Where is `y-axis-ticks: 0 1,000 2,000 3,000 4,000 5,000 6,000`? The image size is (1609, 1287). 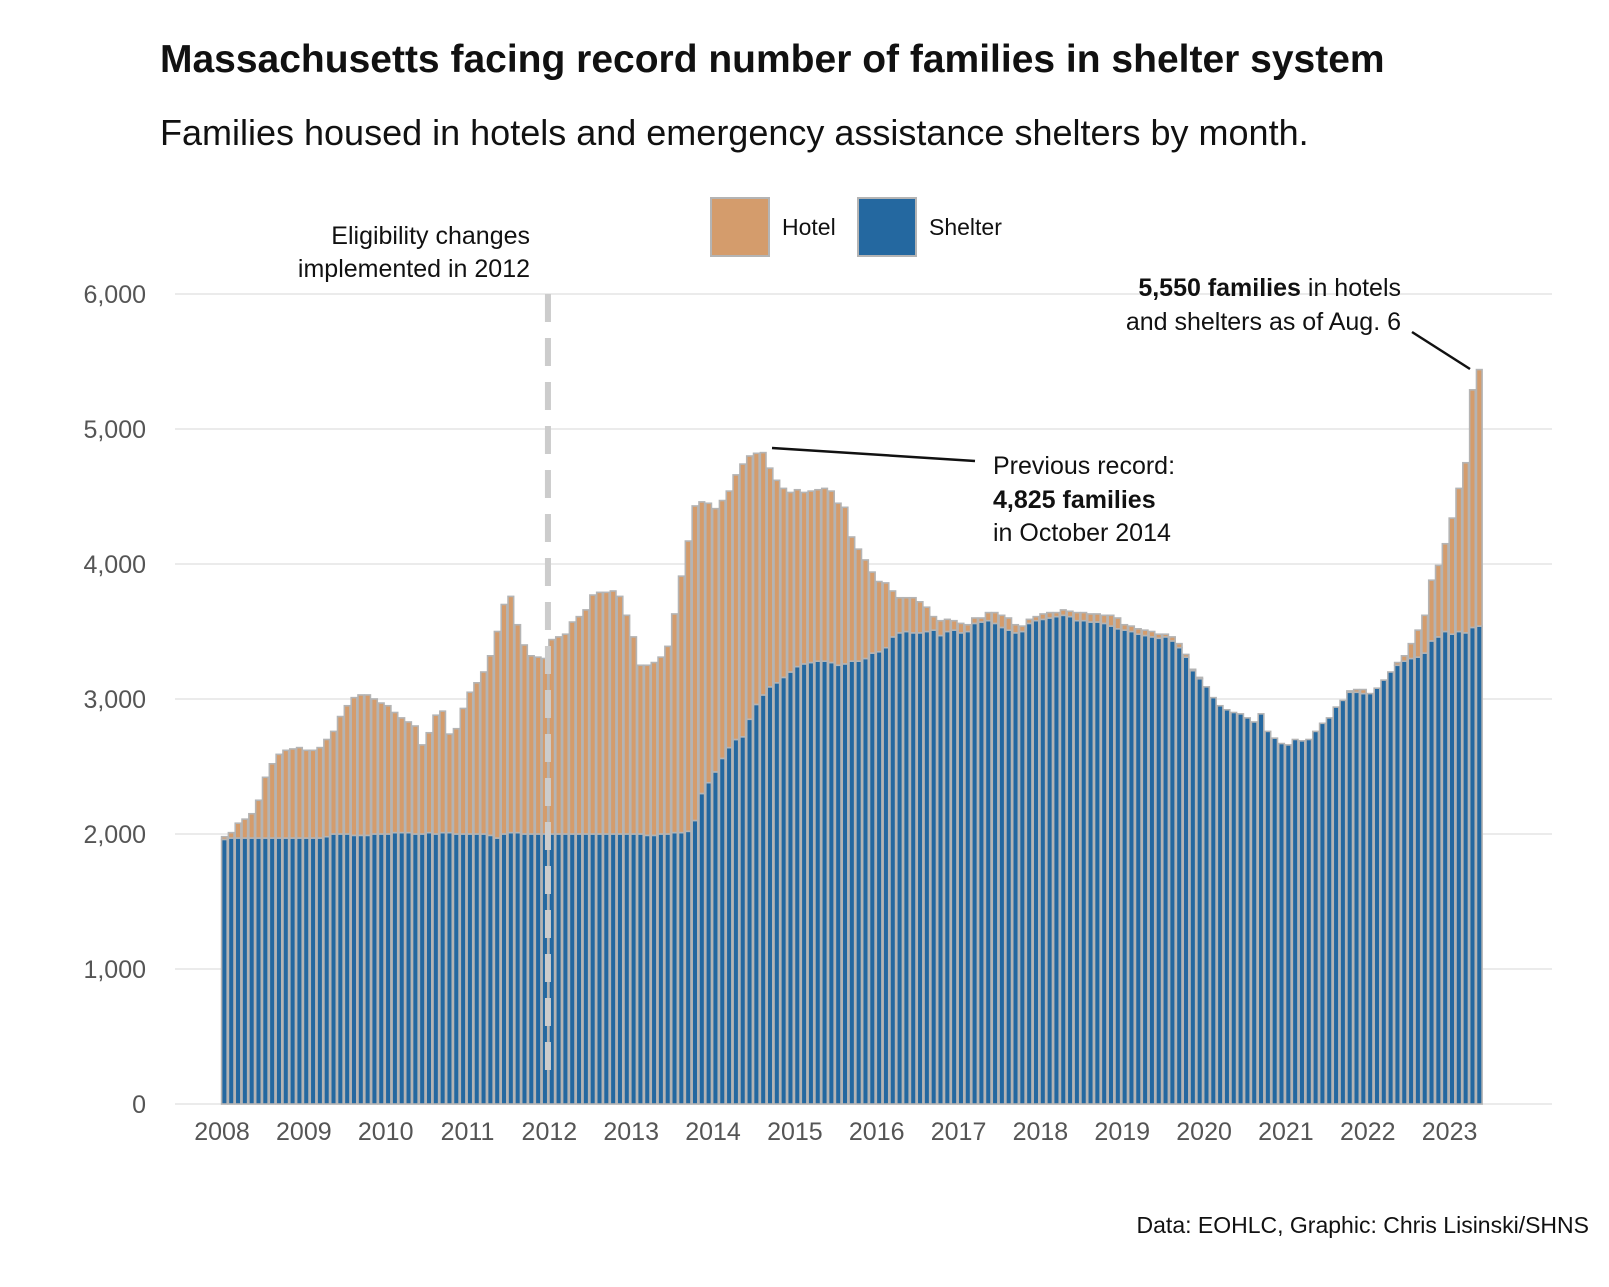 y-axis-ticks: 0 1,000 2,000 3,000 4,000 5,000 6,000 is located at coordinates (114, 700).